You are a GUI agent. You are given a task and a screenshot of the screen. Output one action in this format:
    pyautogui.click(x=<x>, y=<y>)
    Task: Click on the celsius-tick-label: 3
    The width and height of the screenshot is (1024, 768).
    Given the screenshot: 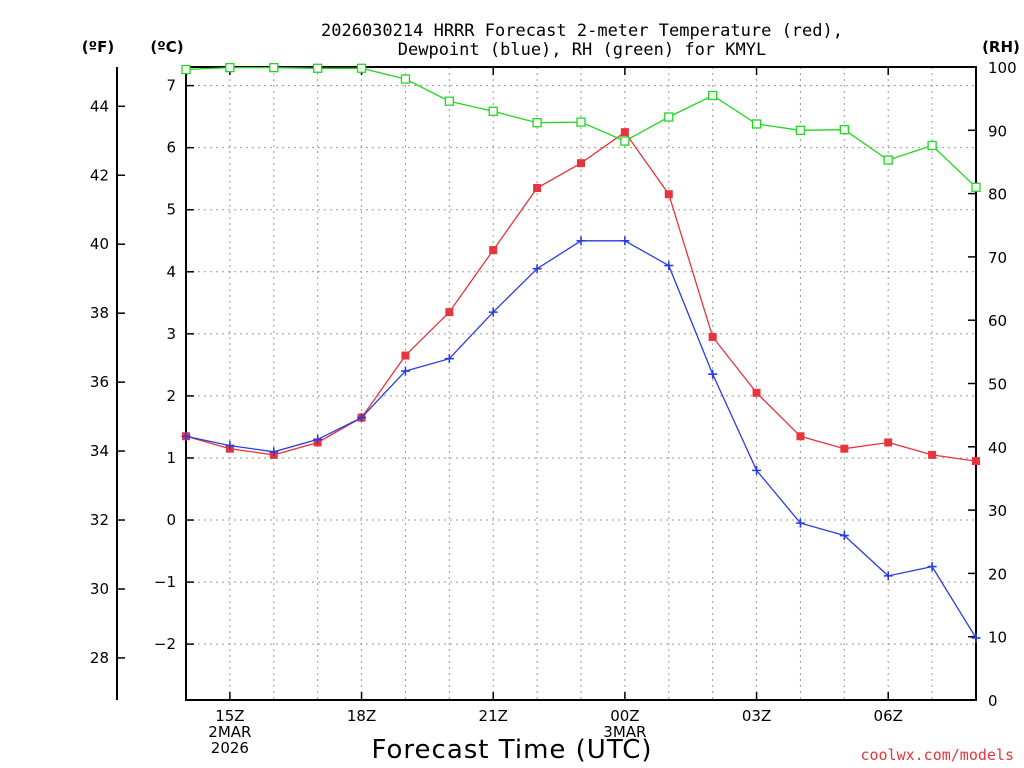 What is the action you would take?
    pyautogui.click(x=171, y=334)
    